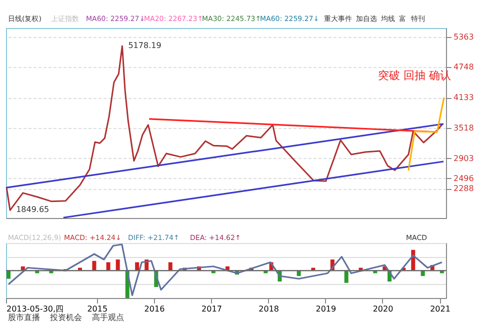  I want to click on text: 股市直播, so click(24, 317).